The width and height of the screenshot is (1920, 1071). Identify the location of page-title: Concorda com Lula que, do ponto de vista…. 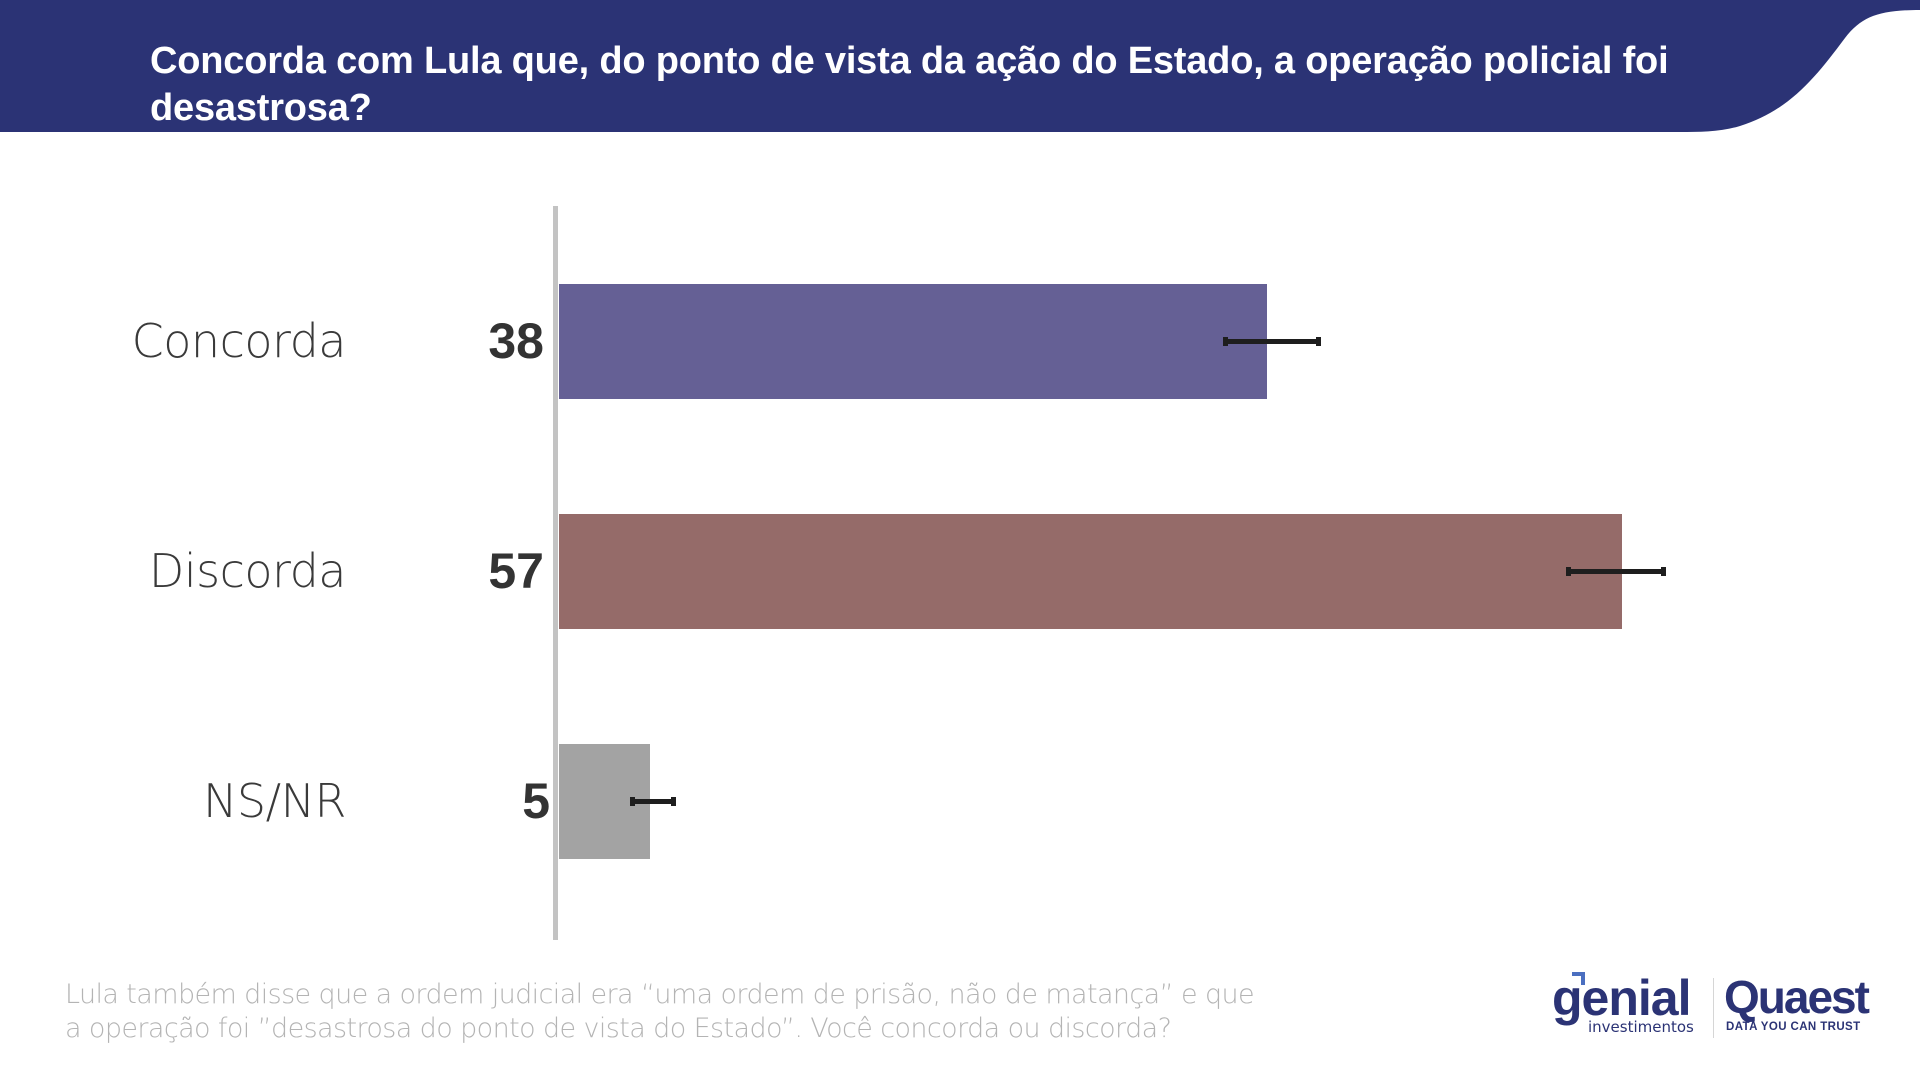
(909, 84).